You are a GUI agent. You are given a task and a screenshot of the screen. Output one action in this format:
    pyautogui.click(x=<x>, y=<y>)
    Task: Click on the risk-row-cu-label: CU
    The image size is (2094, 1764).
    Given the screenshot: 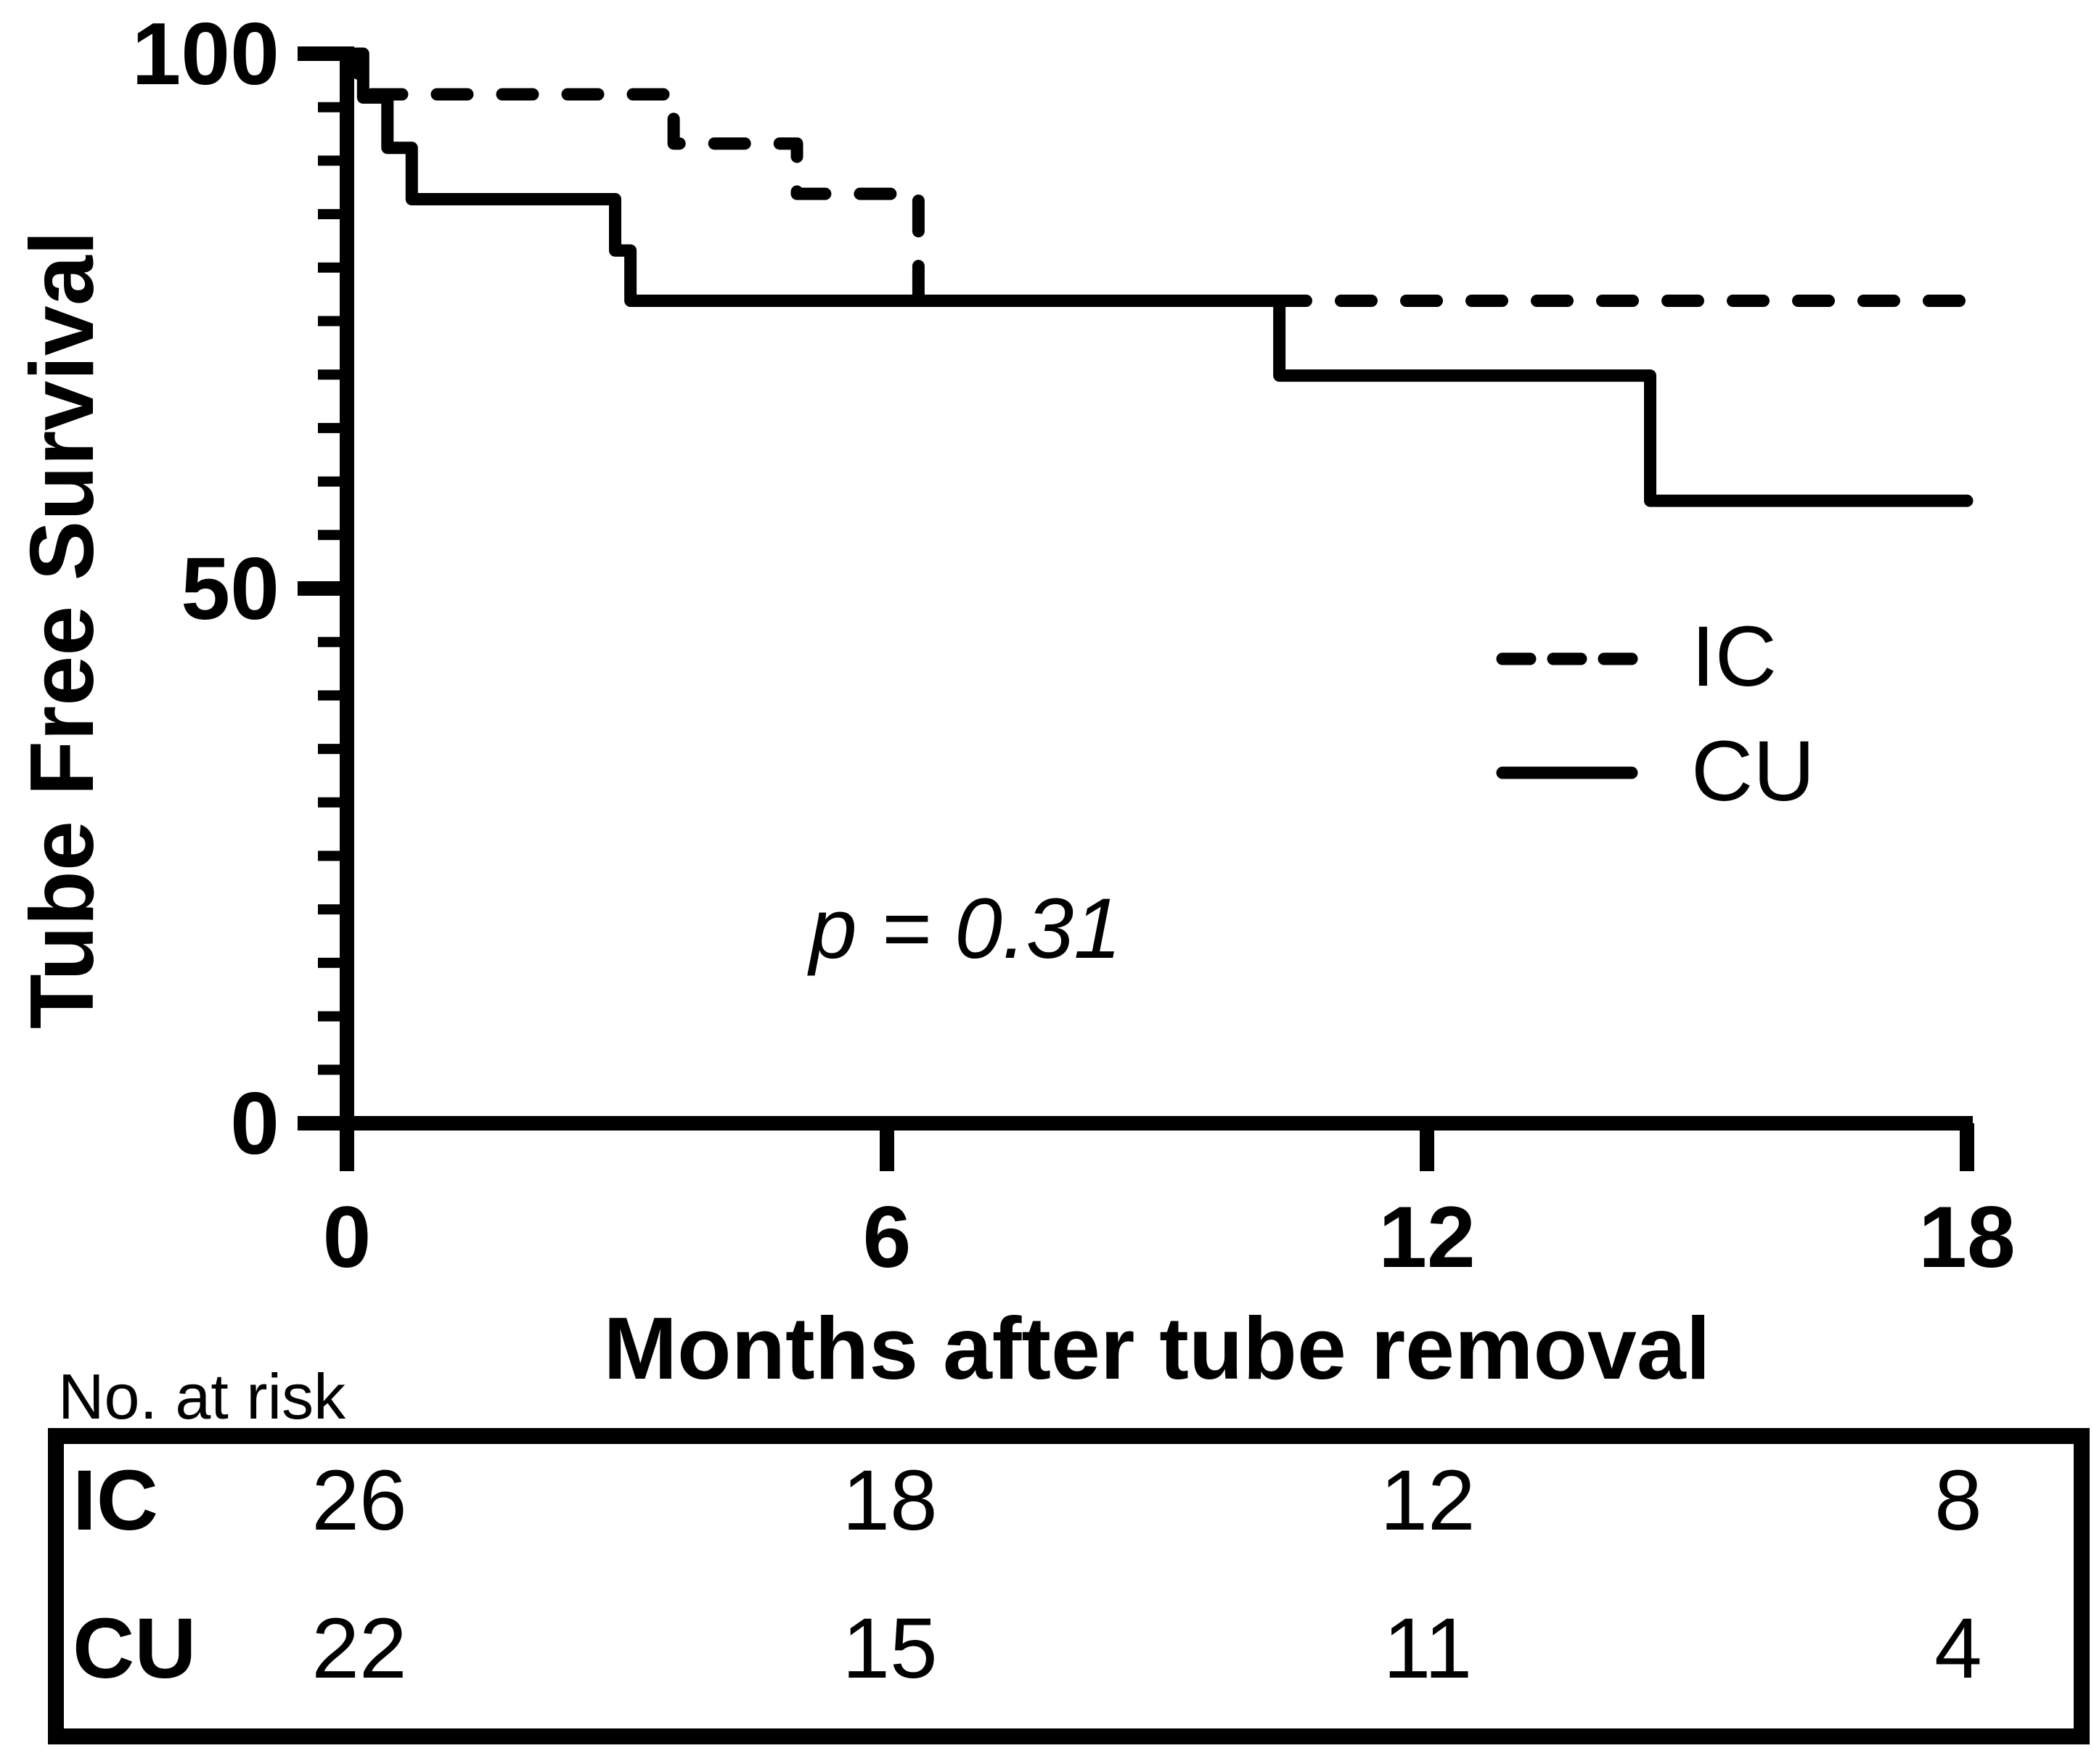 What is the action you would take?
    pyautogui.click(x=135, y=1649)
    